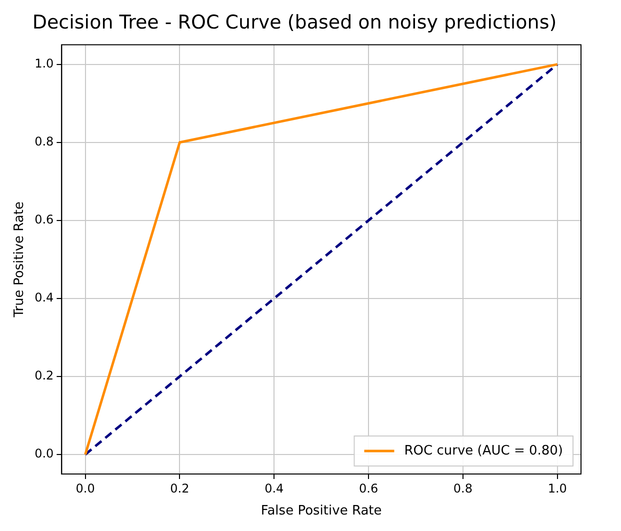  What do you see at coordinates (44, 297) in the screenshot?
I see `y-tick-label: 0.4` at bounding box center [44, 297].